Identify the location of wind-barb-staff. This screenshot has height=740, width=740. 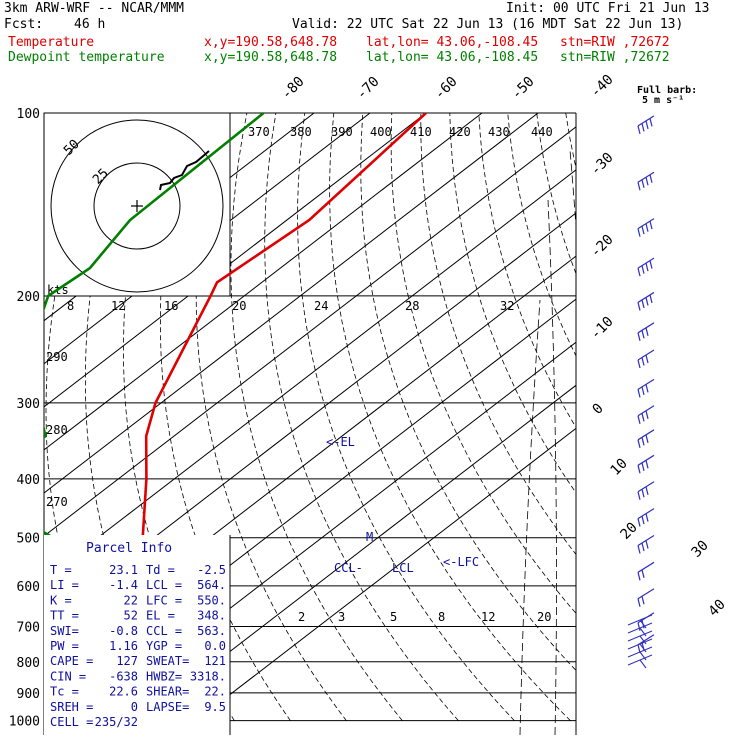
(646, 640).